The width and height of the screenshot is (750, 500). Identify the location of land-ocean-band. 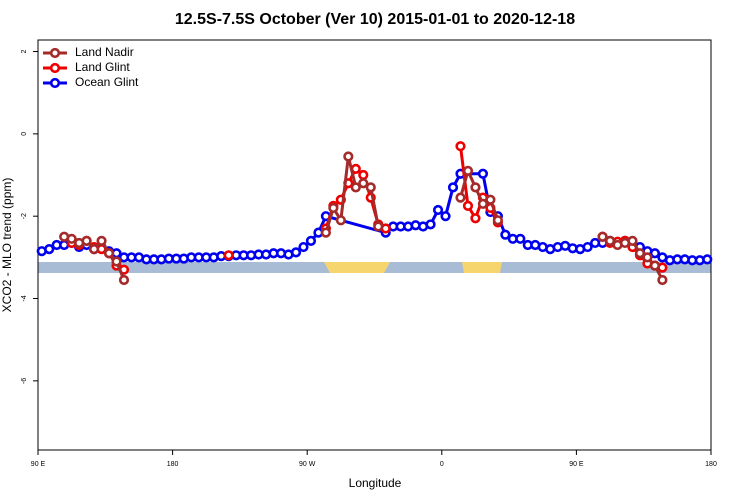
(374, 267).